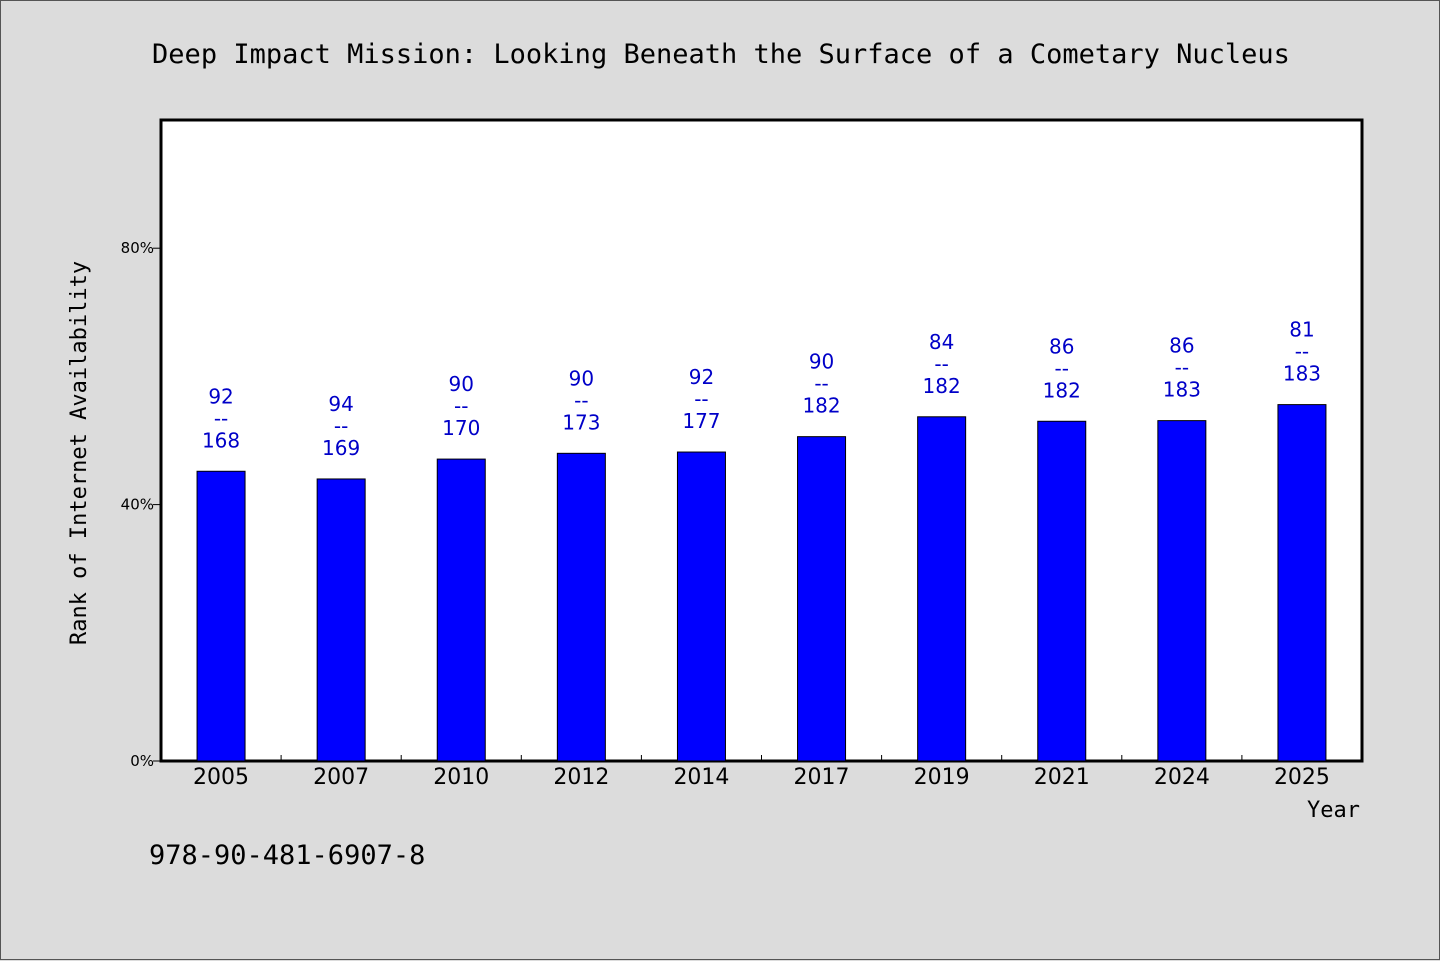 The height and width of the screenshot is (961, 1440). What do you see at coordinates (761, 772) in the screenshot?
I see `x-axis-ticks: 2005 2007 2010 2012 2014 2017 2019 2021 2024 2025` at bounding box center [761, 772].